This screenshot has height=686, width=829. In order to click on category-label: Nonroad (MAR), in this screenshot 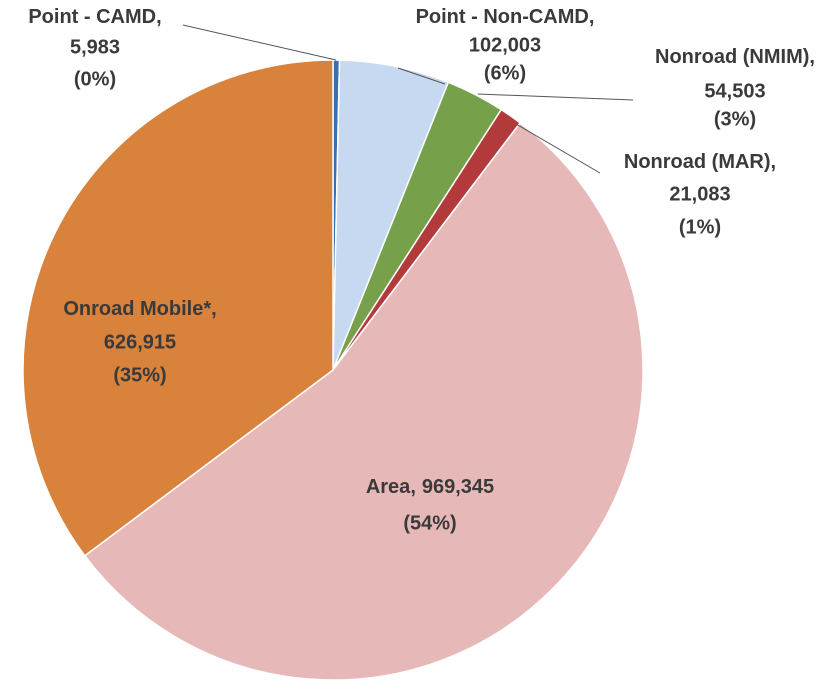, I will do `click(700, 162)`.